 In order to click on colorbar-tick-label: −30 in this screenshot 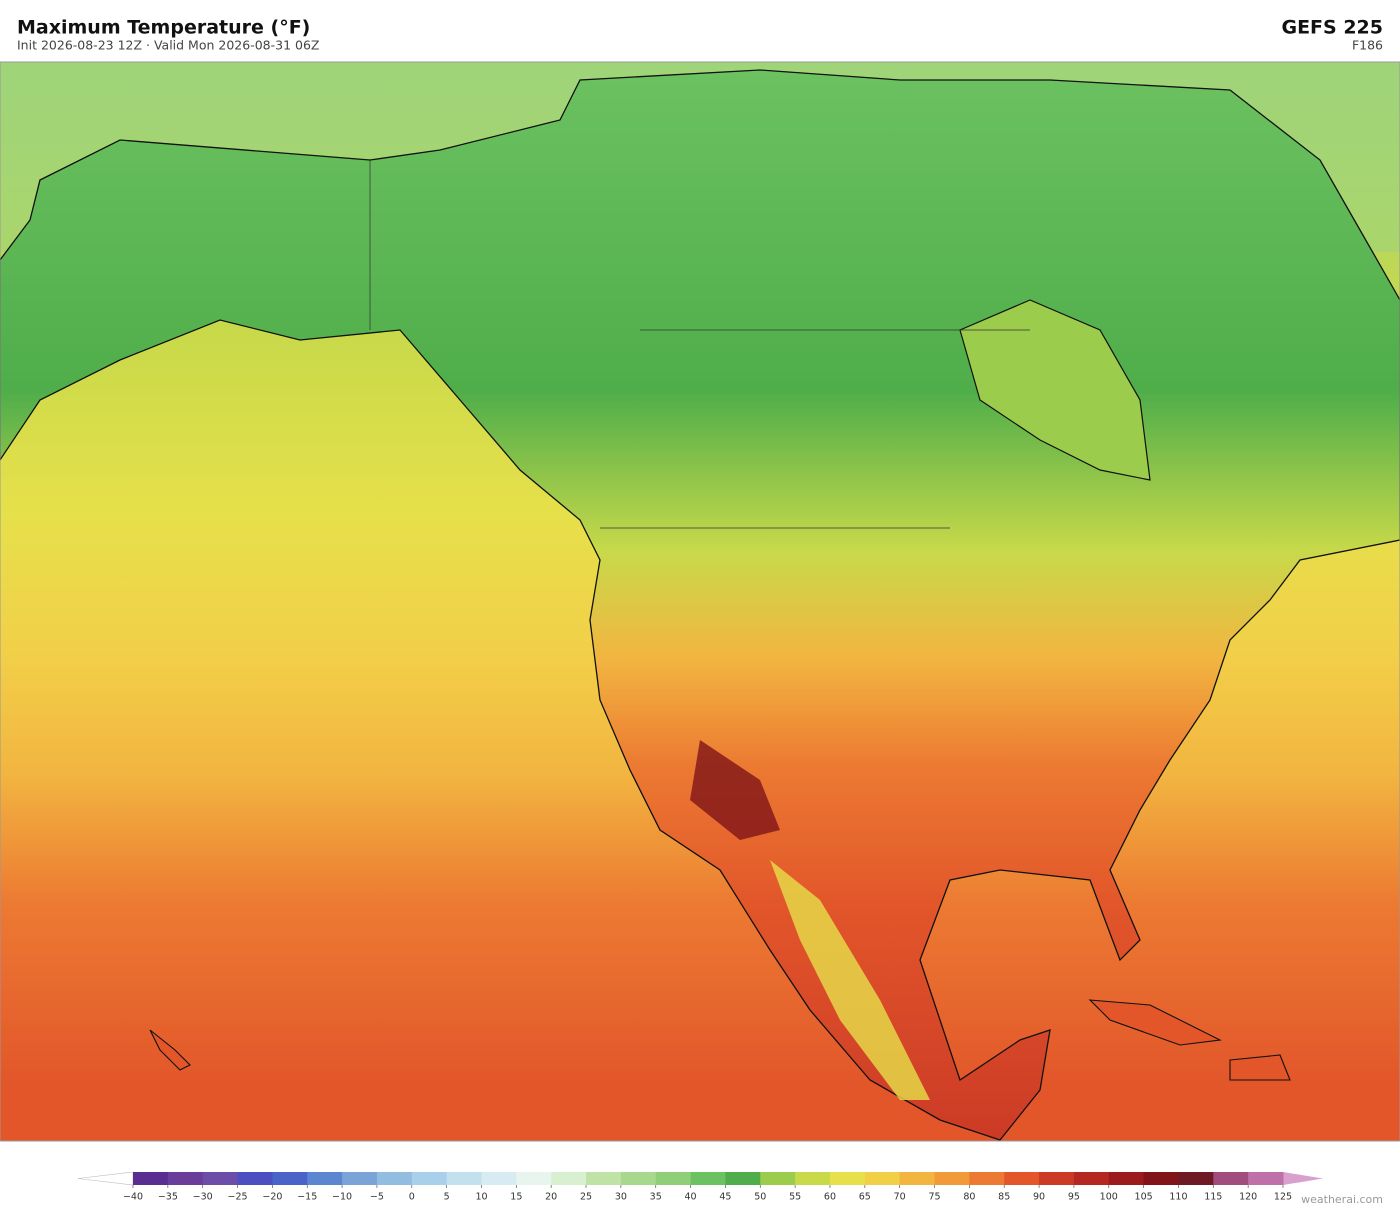, I will do `click(203, 1197)`.